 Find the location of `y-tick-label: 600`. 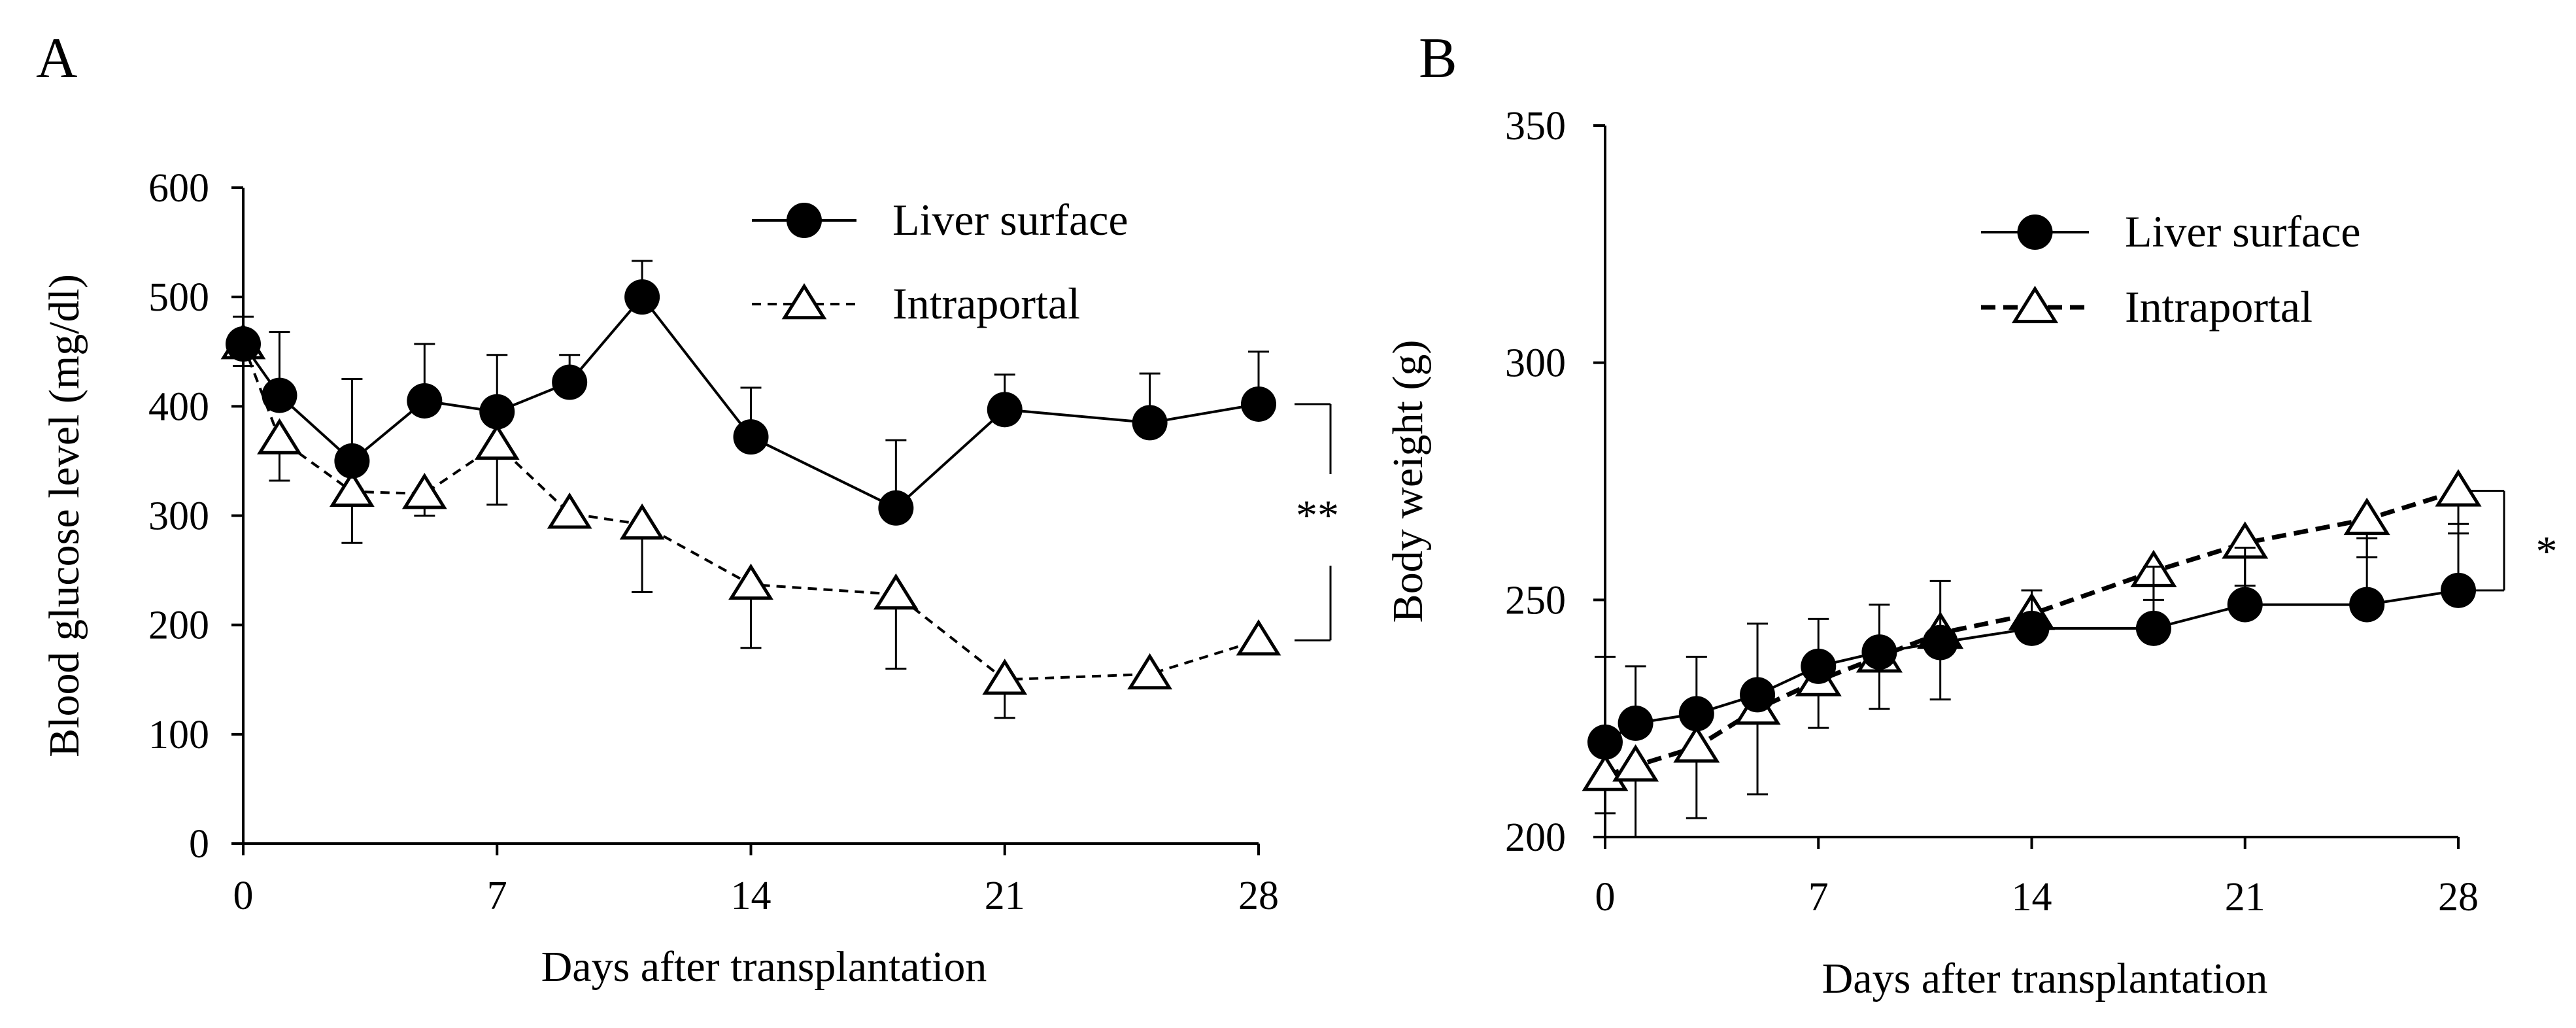

y-tick-label: 600 is located at coordinates (178, 188).